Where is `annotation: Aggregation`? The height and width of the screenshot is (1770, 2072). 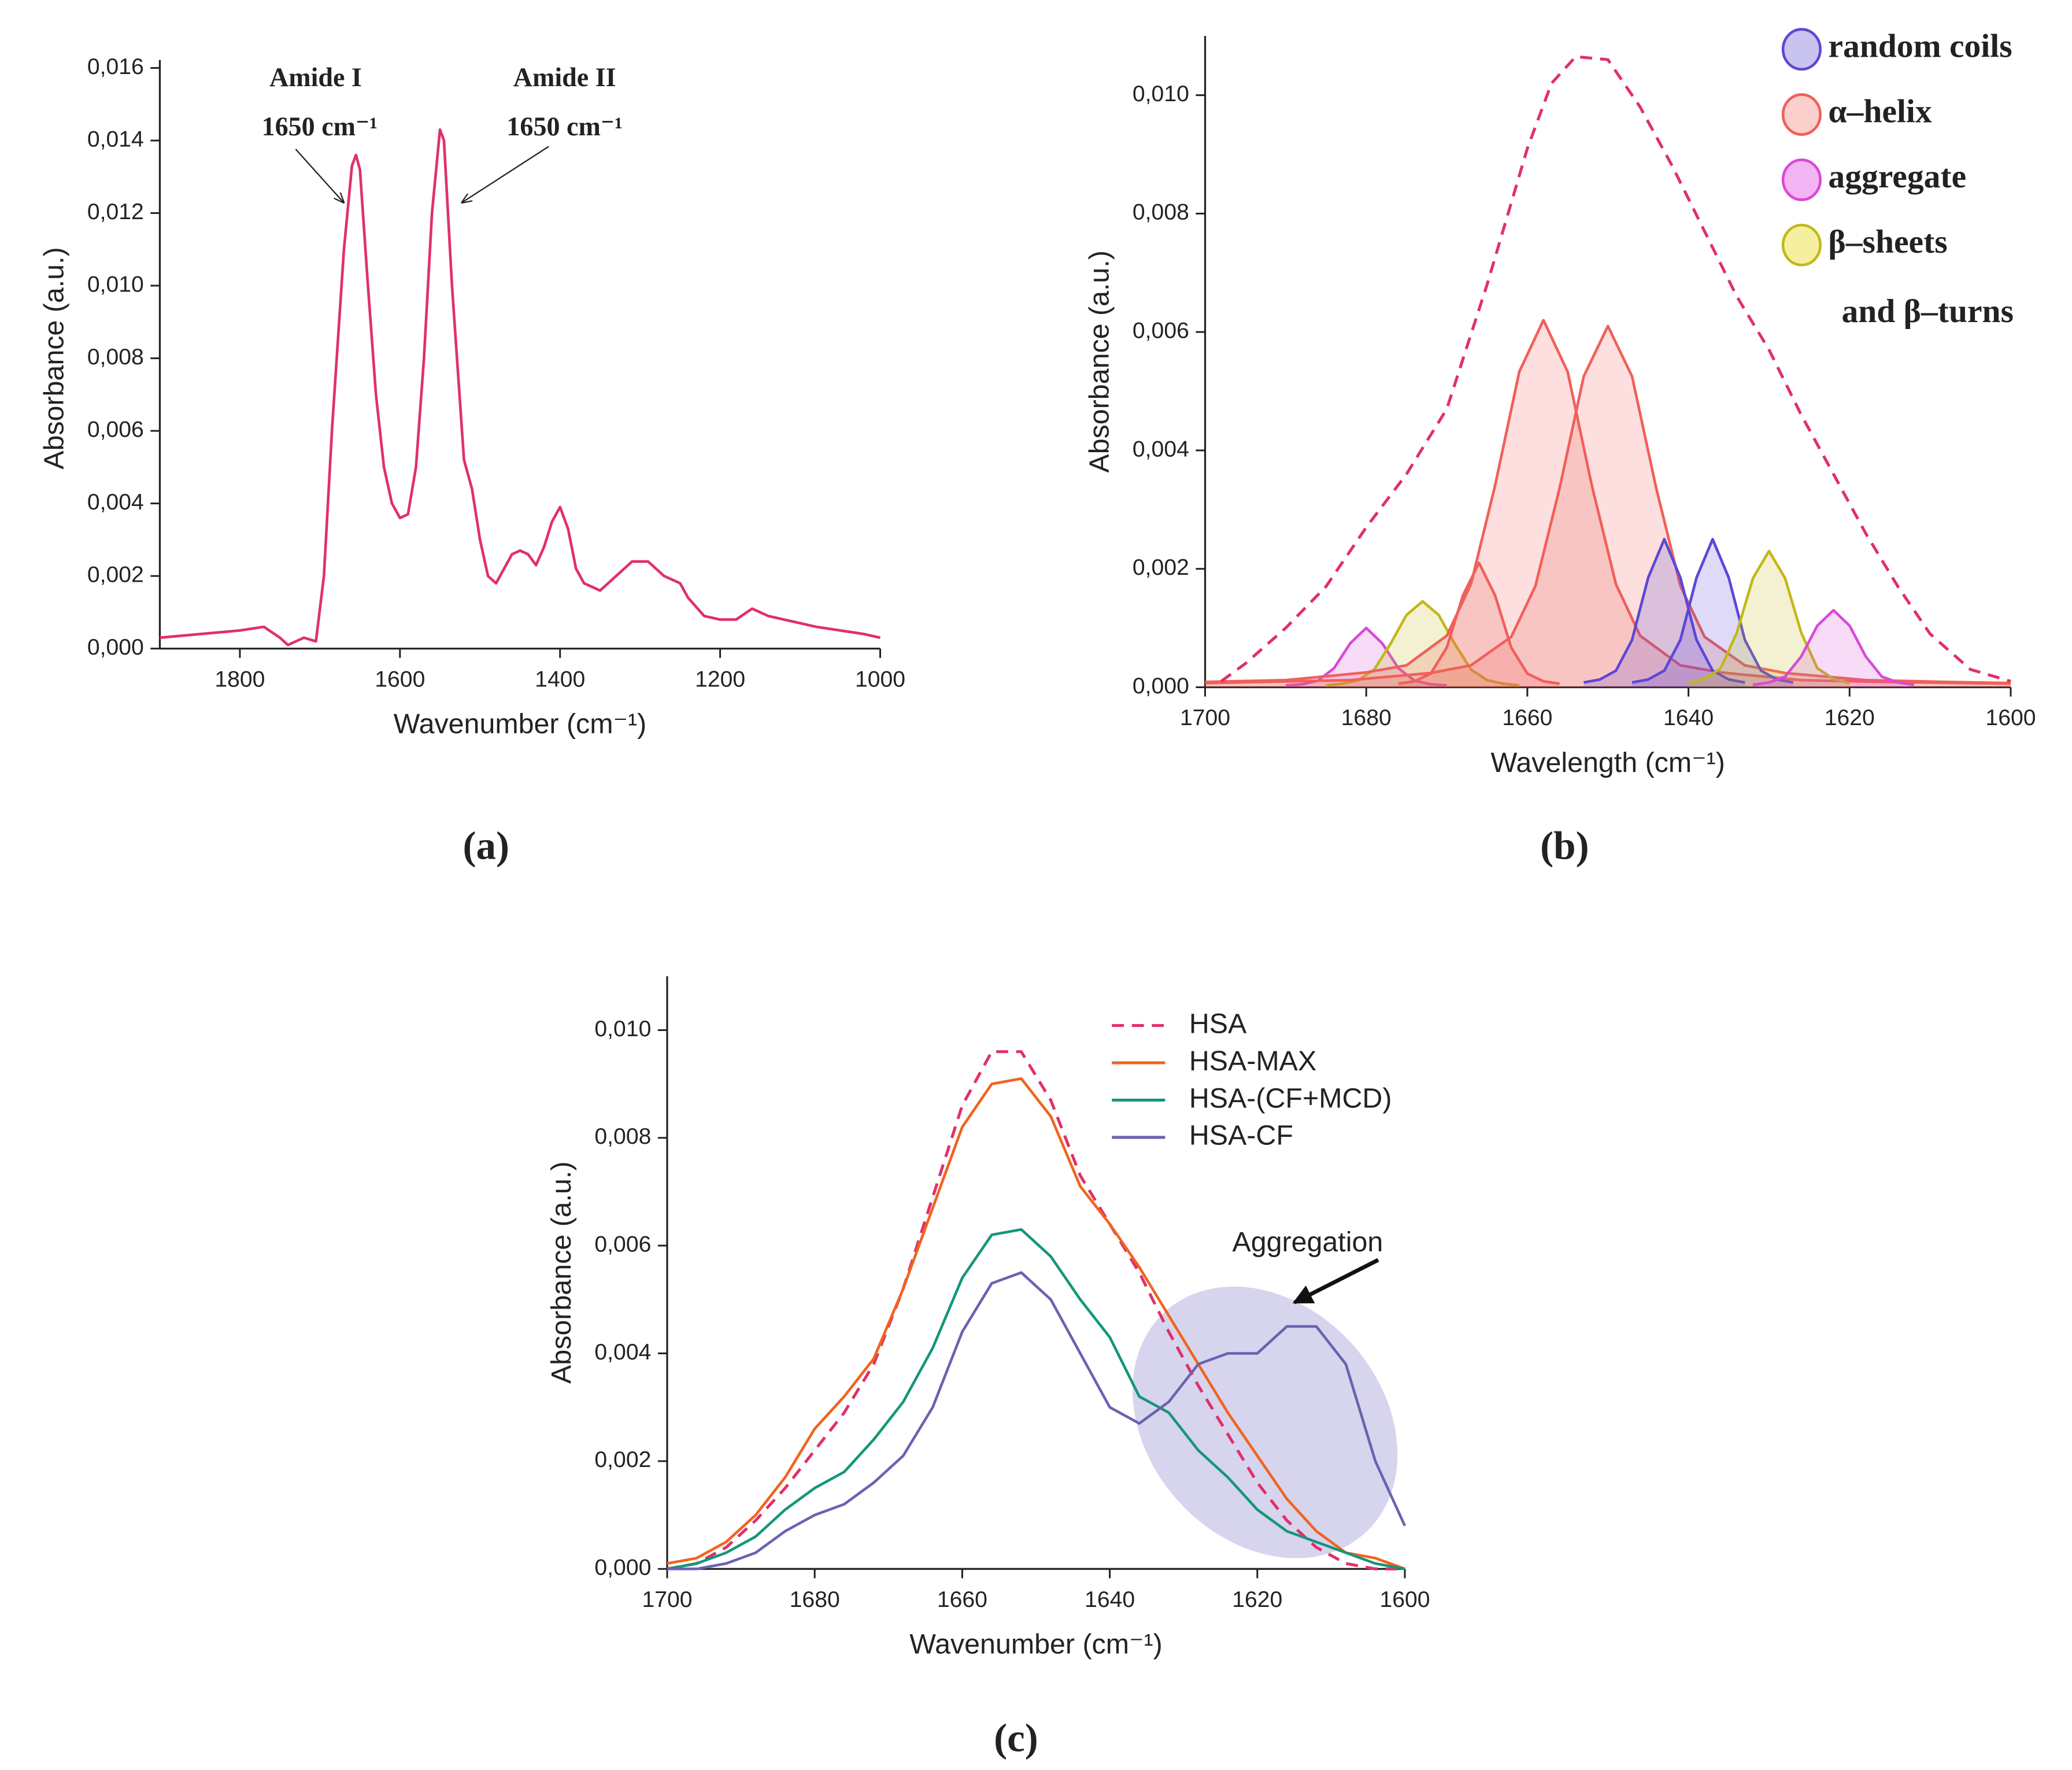
annotation: Aggregation is located at coordinates (1307, 1242).